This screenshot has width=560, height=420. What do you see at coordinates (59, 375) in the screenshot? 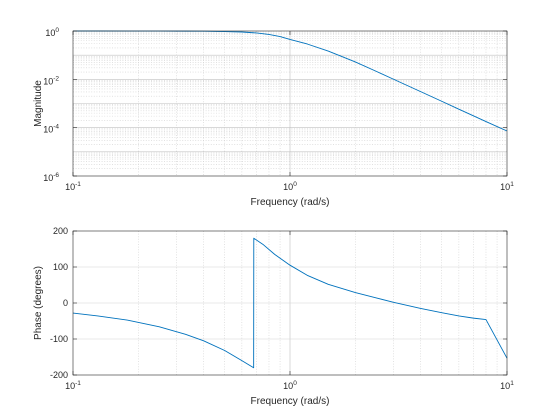
I see `y-tick-label: -200` at bounding box center [59, 375].